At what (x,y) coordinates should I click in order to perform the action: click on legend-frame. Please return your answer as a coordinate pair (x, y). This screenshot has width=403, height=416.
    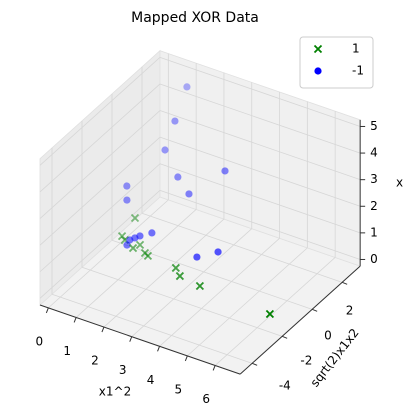
    Looking at the image, I should click on (336, 62).